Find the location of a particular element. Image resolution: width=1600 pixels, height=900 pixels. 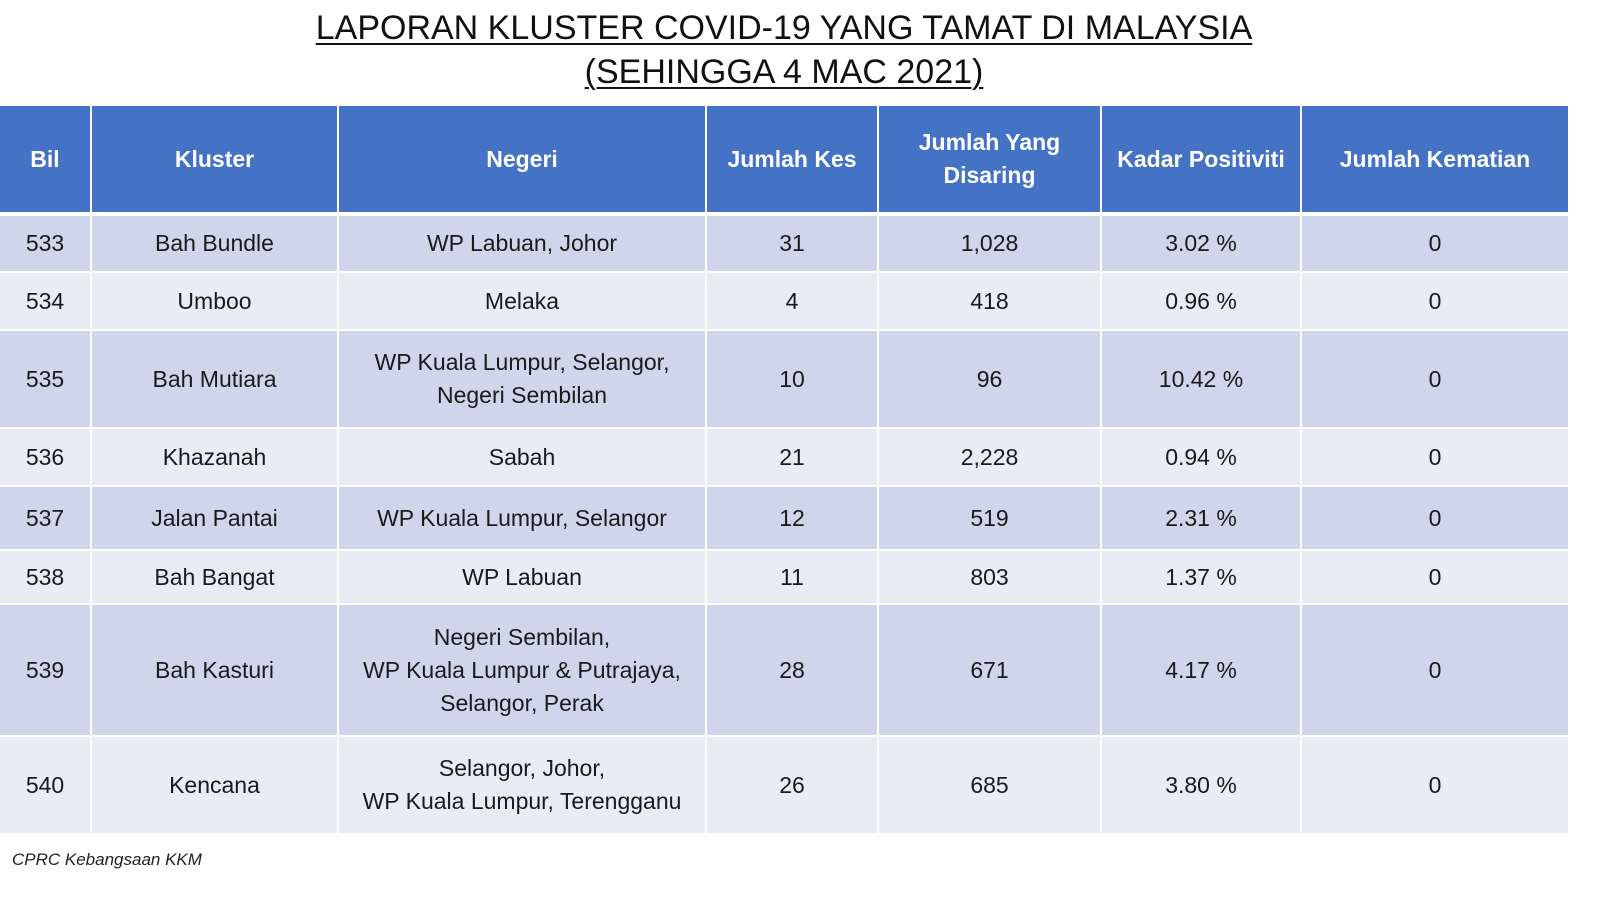

cell-bil: 539 is located at coordinates (46, 670).